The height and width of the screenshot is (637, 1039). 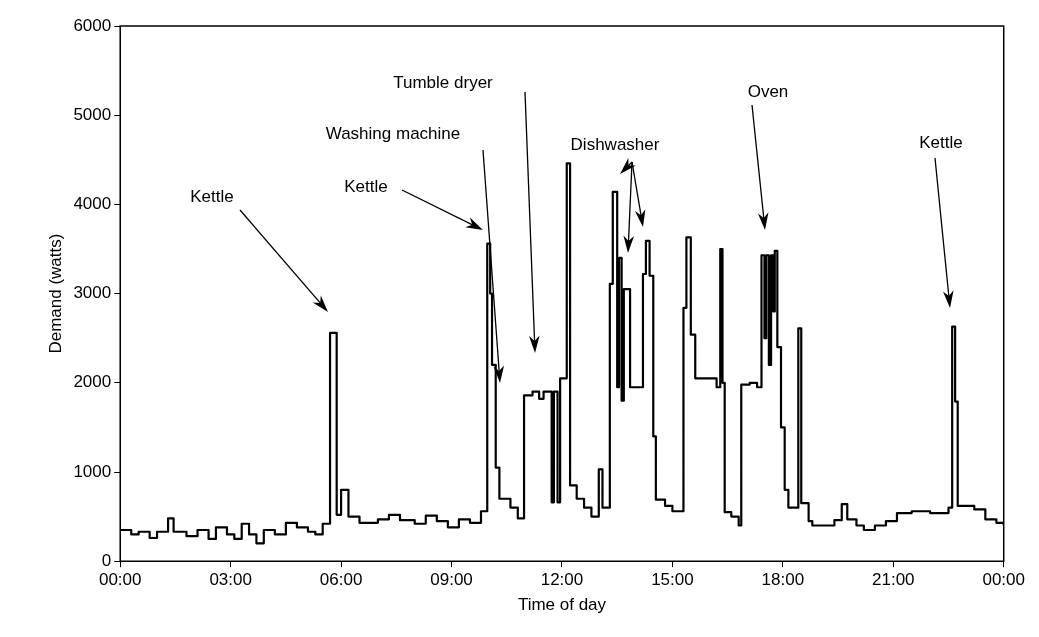 I want to click on annotation: Tumble dryer, so click(x=443, y=83).